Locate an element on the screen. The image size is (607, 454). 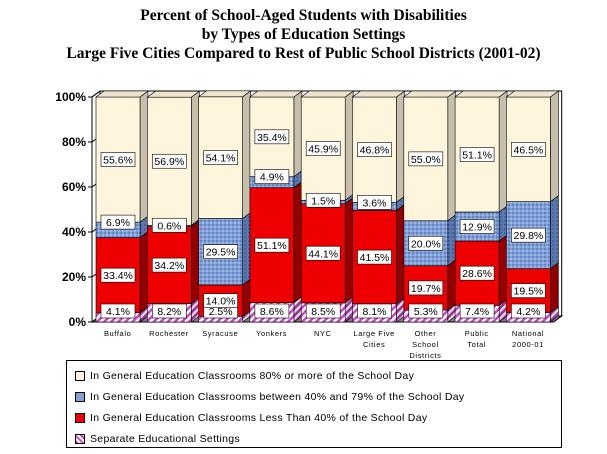
data-label: 8.5% is located at coordinates (323, 312).